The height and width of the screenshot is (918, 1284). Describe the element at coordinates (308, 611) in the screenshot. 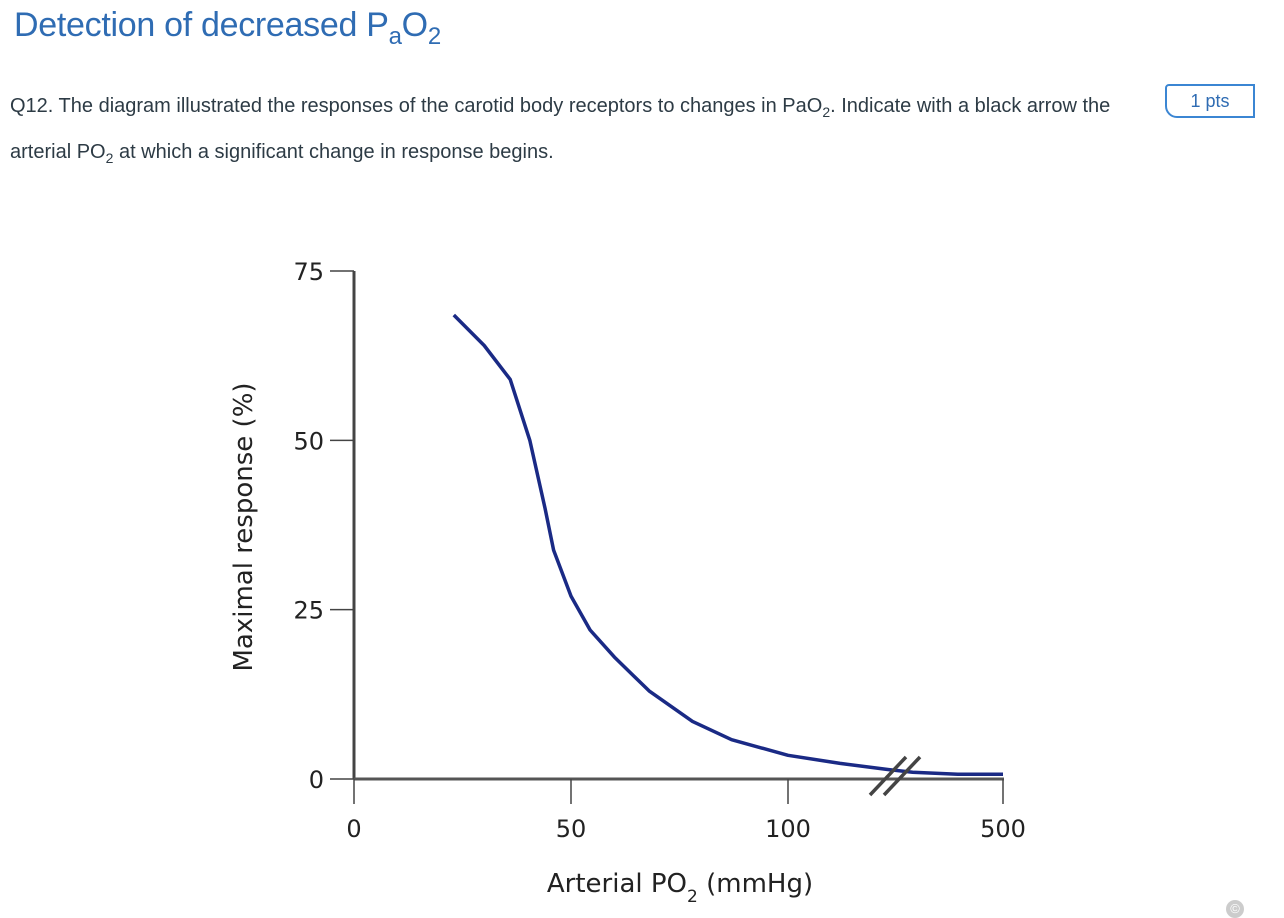

I see `y-tick-label: 25` at that location.